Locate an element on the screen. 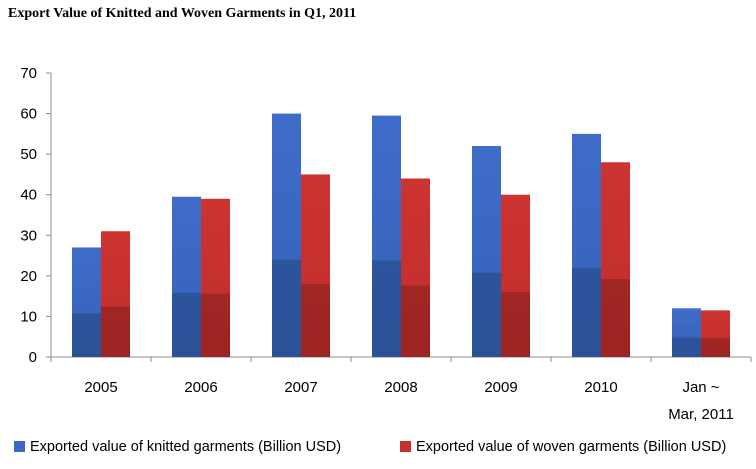 Image resolution: width=756 pixels, height=469 pixels. y-tick-label: 0 is located at coordinates (33, 357).